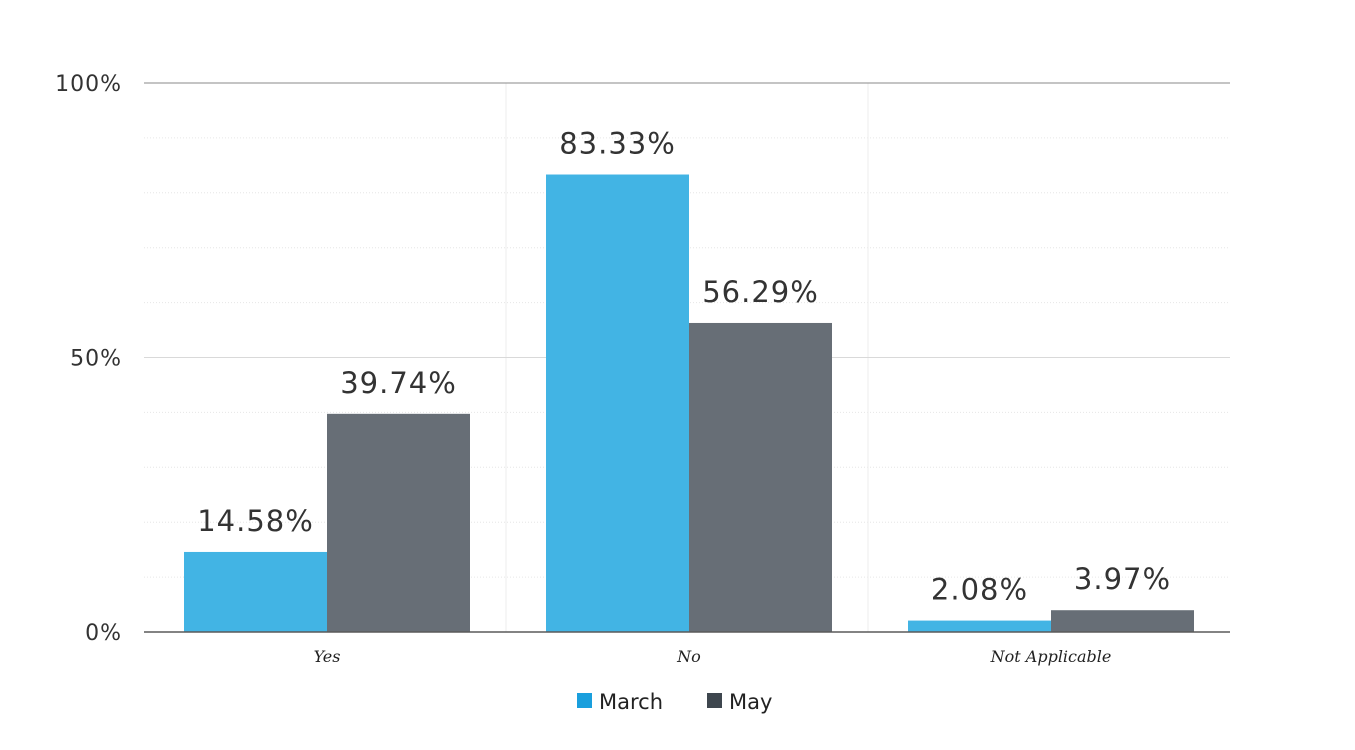 This screenshot has width=1355, height=750. Describe the element at coordinates (327, 656) in the screenshot. I see `x-tick-label: Yes` at that location.